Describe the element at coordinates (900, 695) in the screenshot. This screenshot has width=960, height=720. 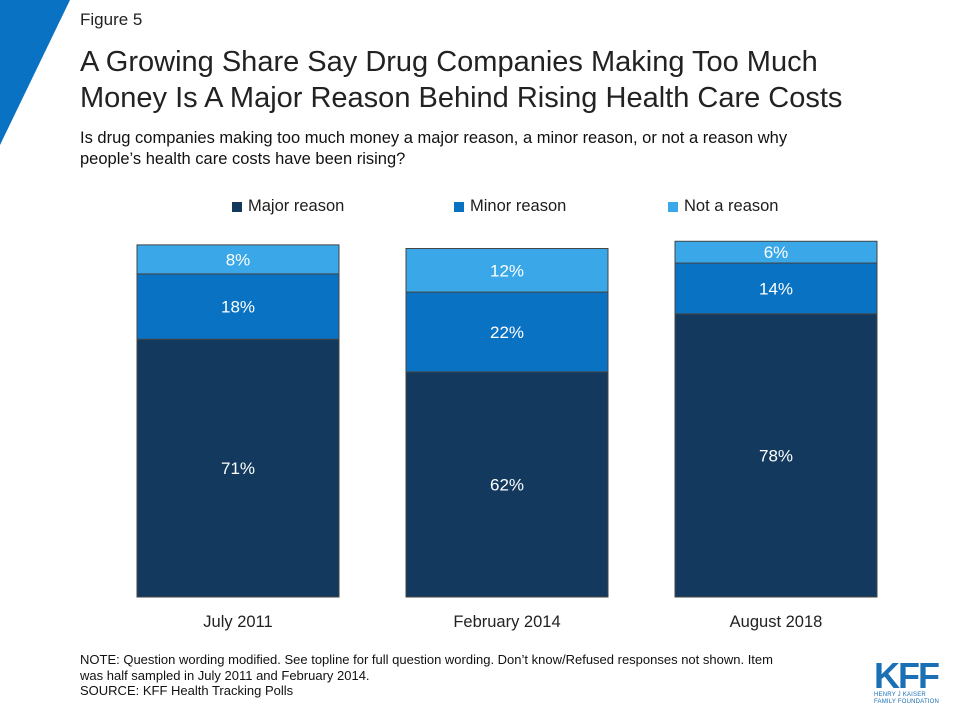
I see `logo-subtext-1: HENRY J KAISER` at that location.